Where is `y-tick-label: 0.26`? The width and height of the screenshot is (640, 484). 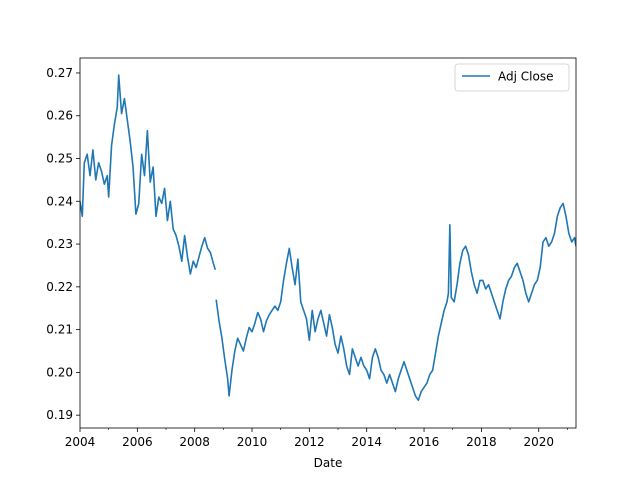
y-tick-label: 0.26 is located at coordinates (59, 116).